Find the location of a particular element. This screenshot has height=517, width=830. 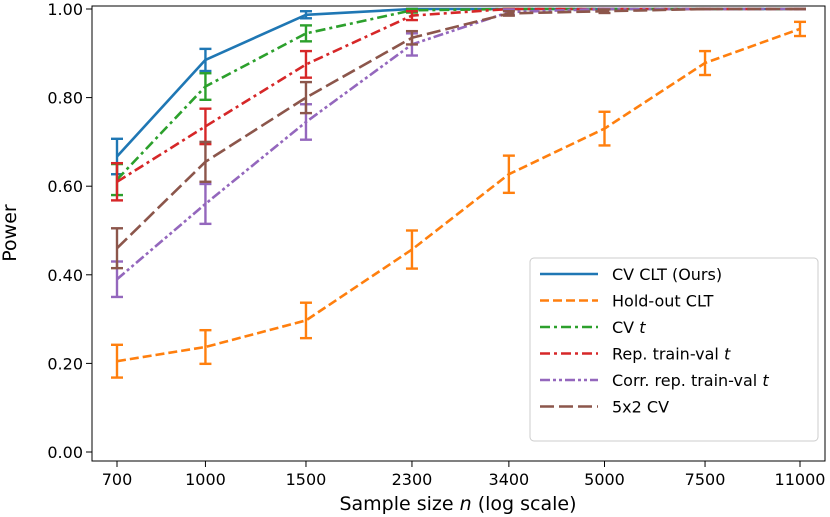

y-tick-label: 0.40 is located at coordinates (65, 275).